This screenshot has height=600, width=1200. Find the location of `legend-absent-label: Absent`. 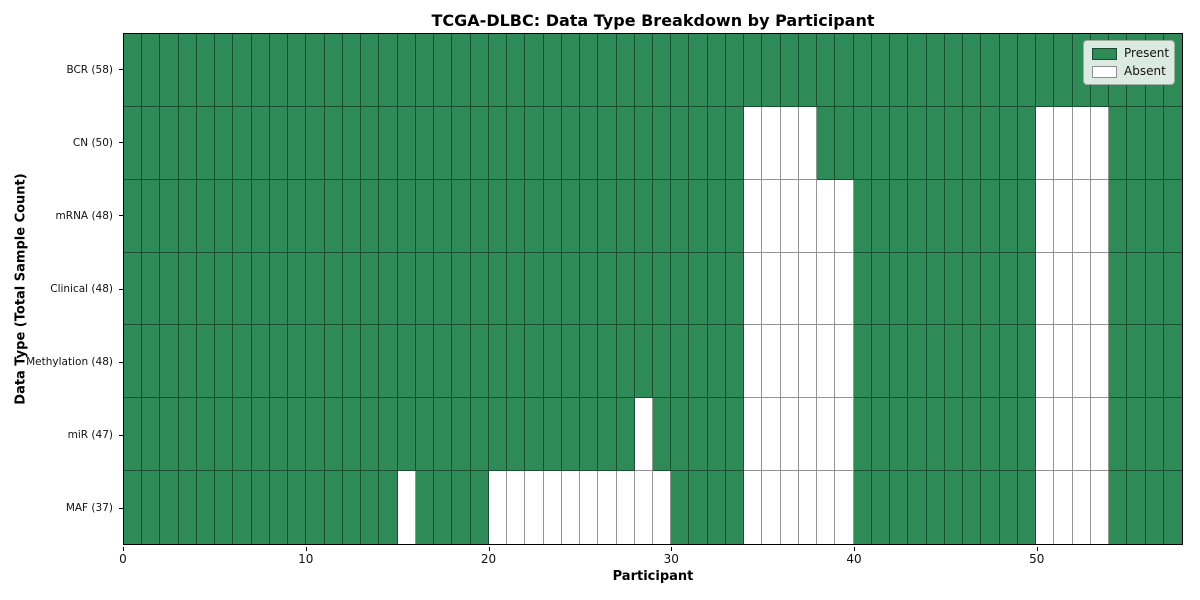

legend-absent-label: Absent is located at coordinates (1145, 71).